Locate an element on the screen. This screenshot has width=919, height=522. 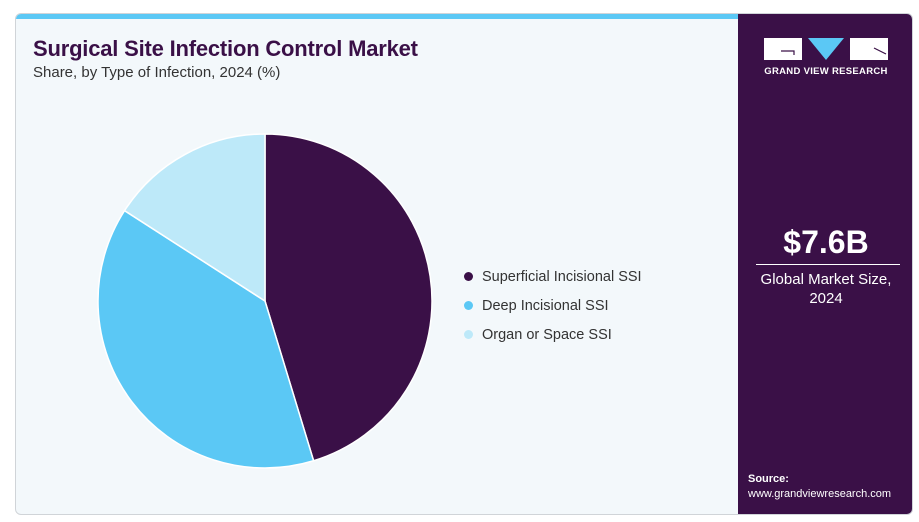
legend-item: Deep Incisional SSI is located at coordinates (553, 305).